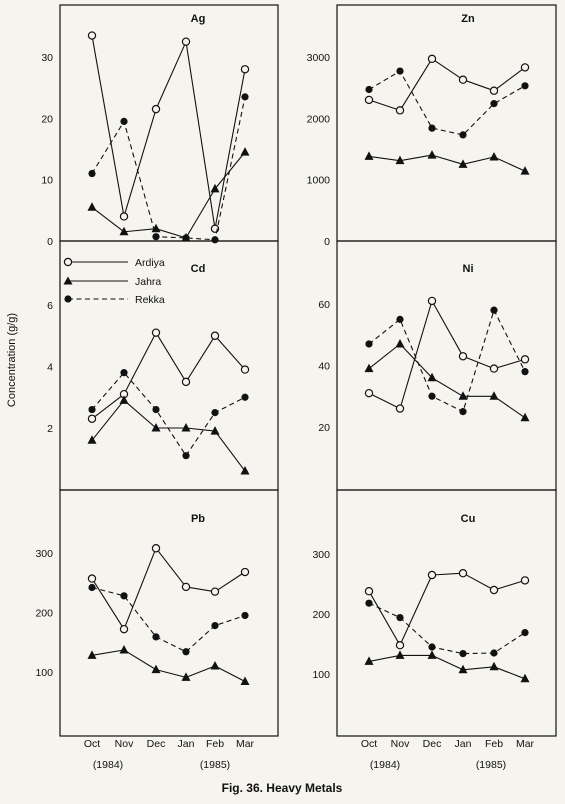 The image size is (565, 804). Describe the element at coordinates (369, 100) in the screenshot. I see `data-point-zn-ardiya-oct` at that location.